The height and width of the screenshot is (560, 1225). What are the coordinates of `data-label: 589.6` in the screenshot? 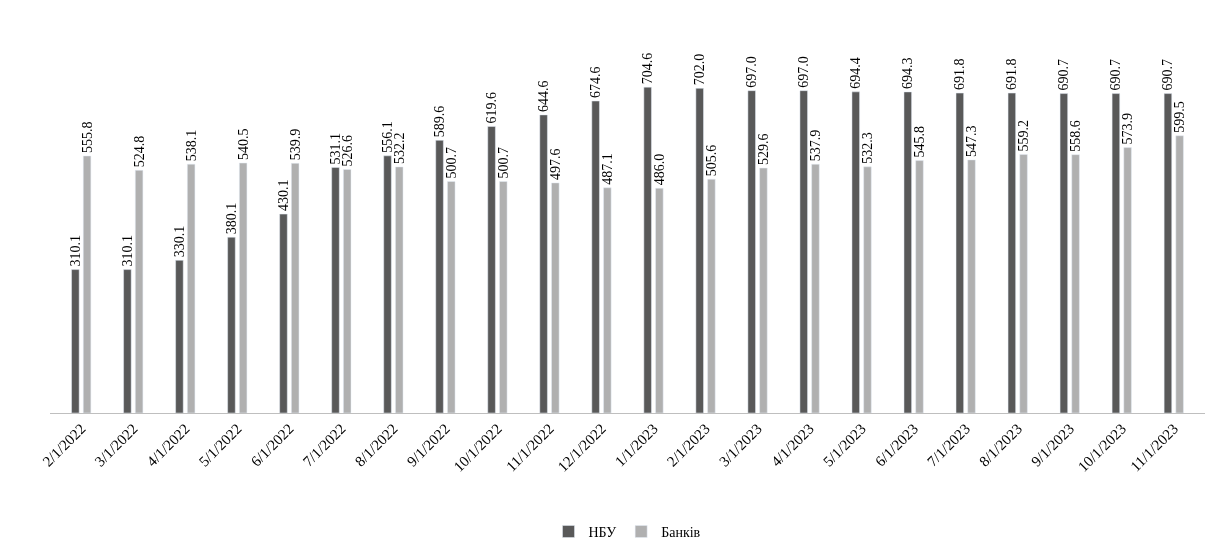 It's located at (440, 121).